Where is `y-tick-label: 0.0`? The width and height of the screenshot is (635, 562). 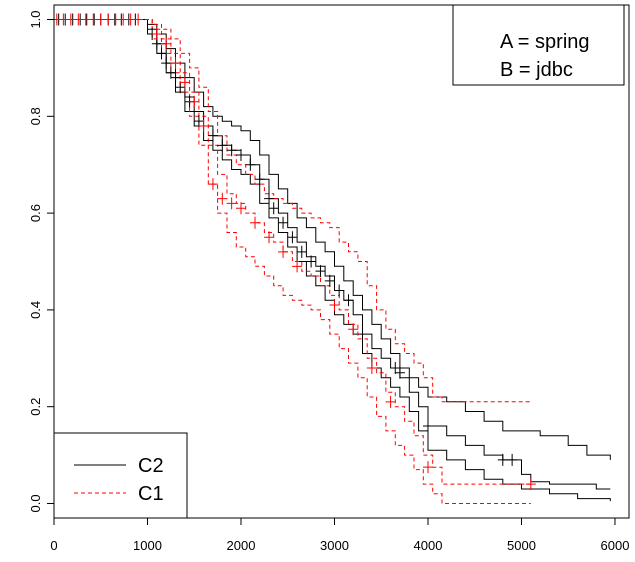 y-tick-label: 0.0 is located at coordinates (35, 503).